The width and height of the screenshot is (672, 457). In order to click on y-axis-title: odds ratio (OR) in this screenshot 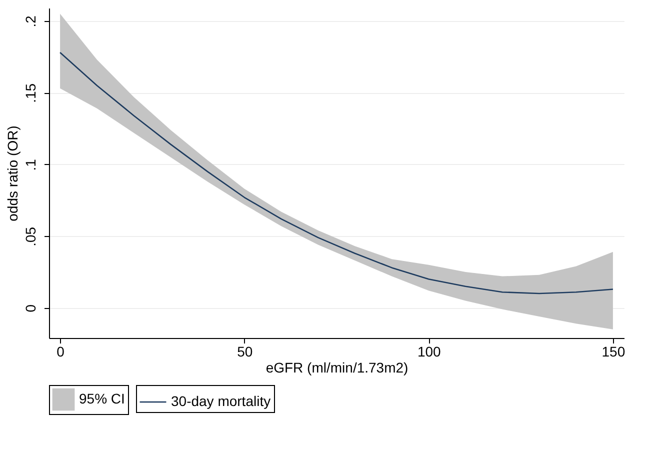, I will do `click(12, 174)`.